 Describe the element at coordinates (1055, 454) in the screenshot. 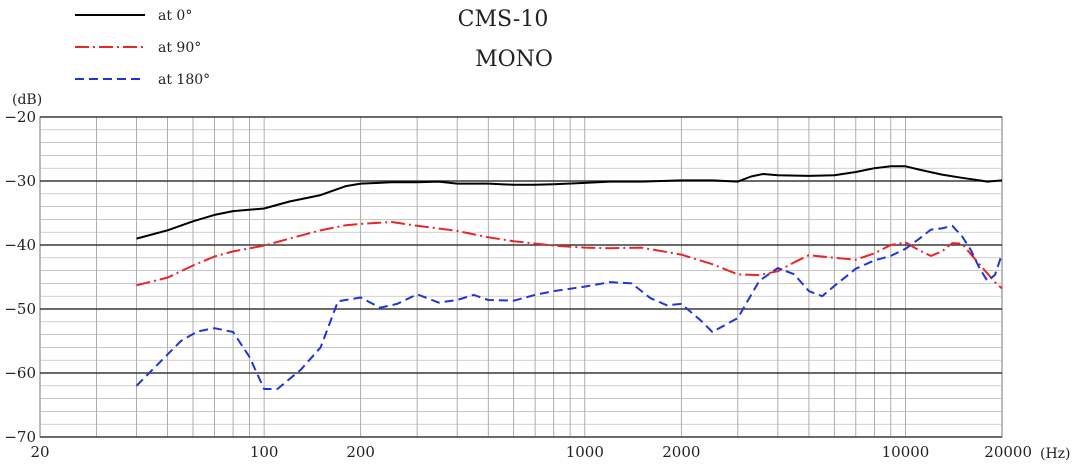

I see `x-axis-unit-label: (Hz)` at that location.